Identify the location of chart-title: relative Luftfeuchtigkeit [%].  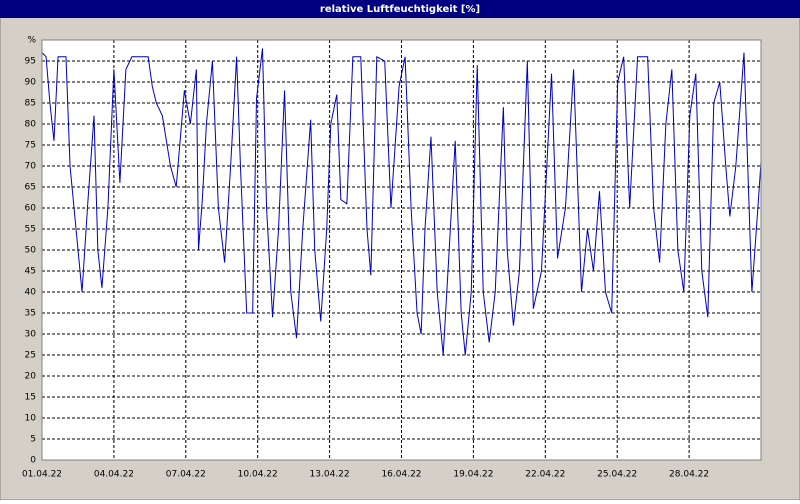
(400, 9).